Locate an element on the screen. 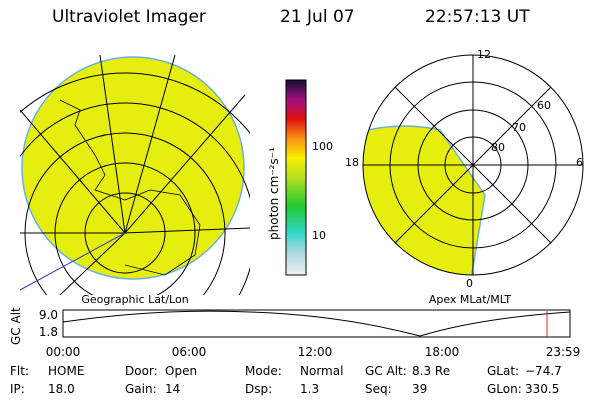 The width and height of the screenshot is (600, 400). alt-xtick: 00:00 is located at coordinates (63, 352).